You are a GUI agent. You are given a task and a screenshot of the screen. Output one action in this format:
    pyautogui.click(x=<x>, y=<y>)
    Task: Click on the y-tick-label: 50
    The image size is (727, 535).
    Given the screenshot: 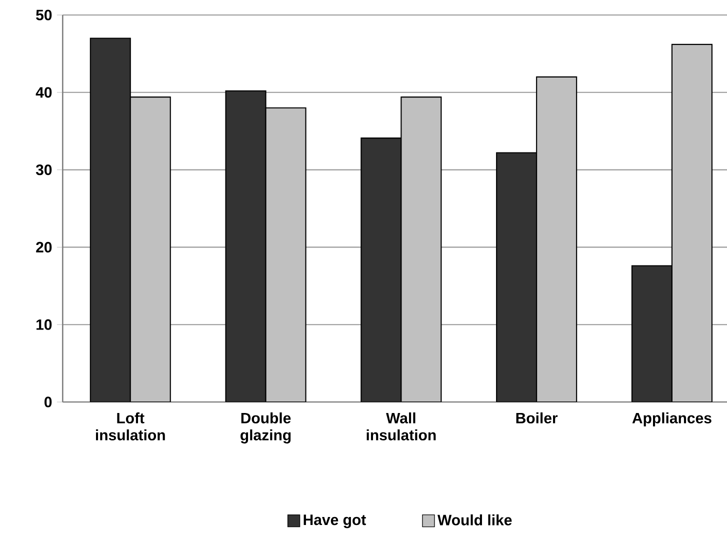 What is the action you would take?
    pyautogui.click(x=44, y=15)
    